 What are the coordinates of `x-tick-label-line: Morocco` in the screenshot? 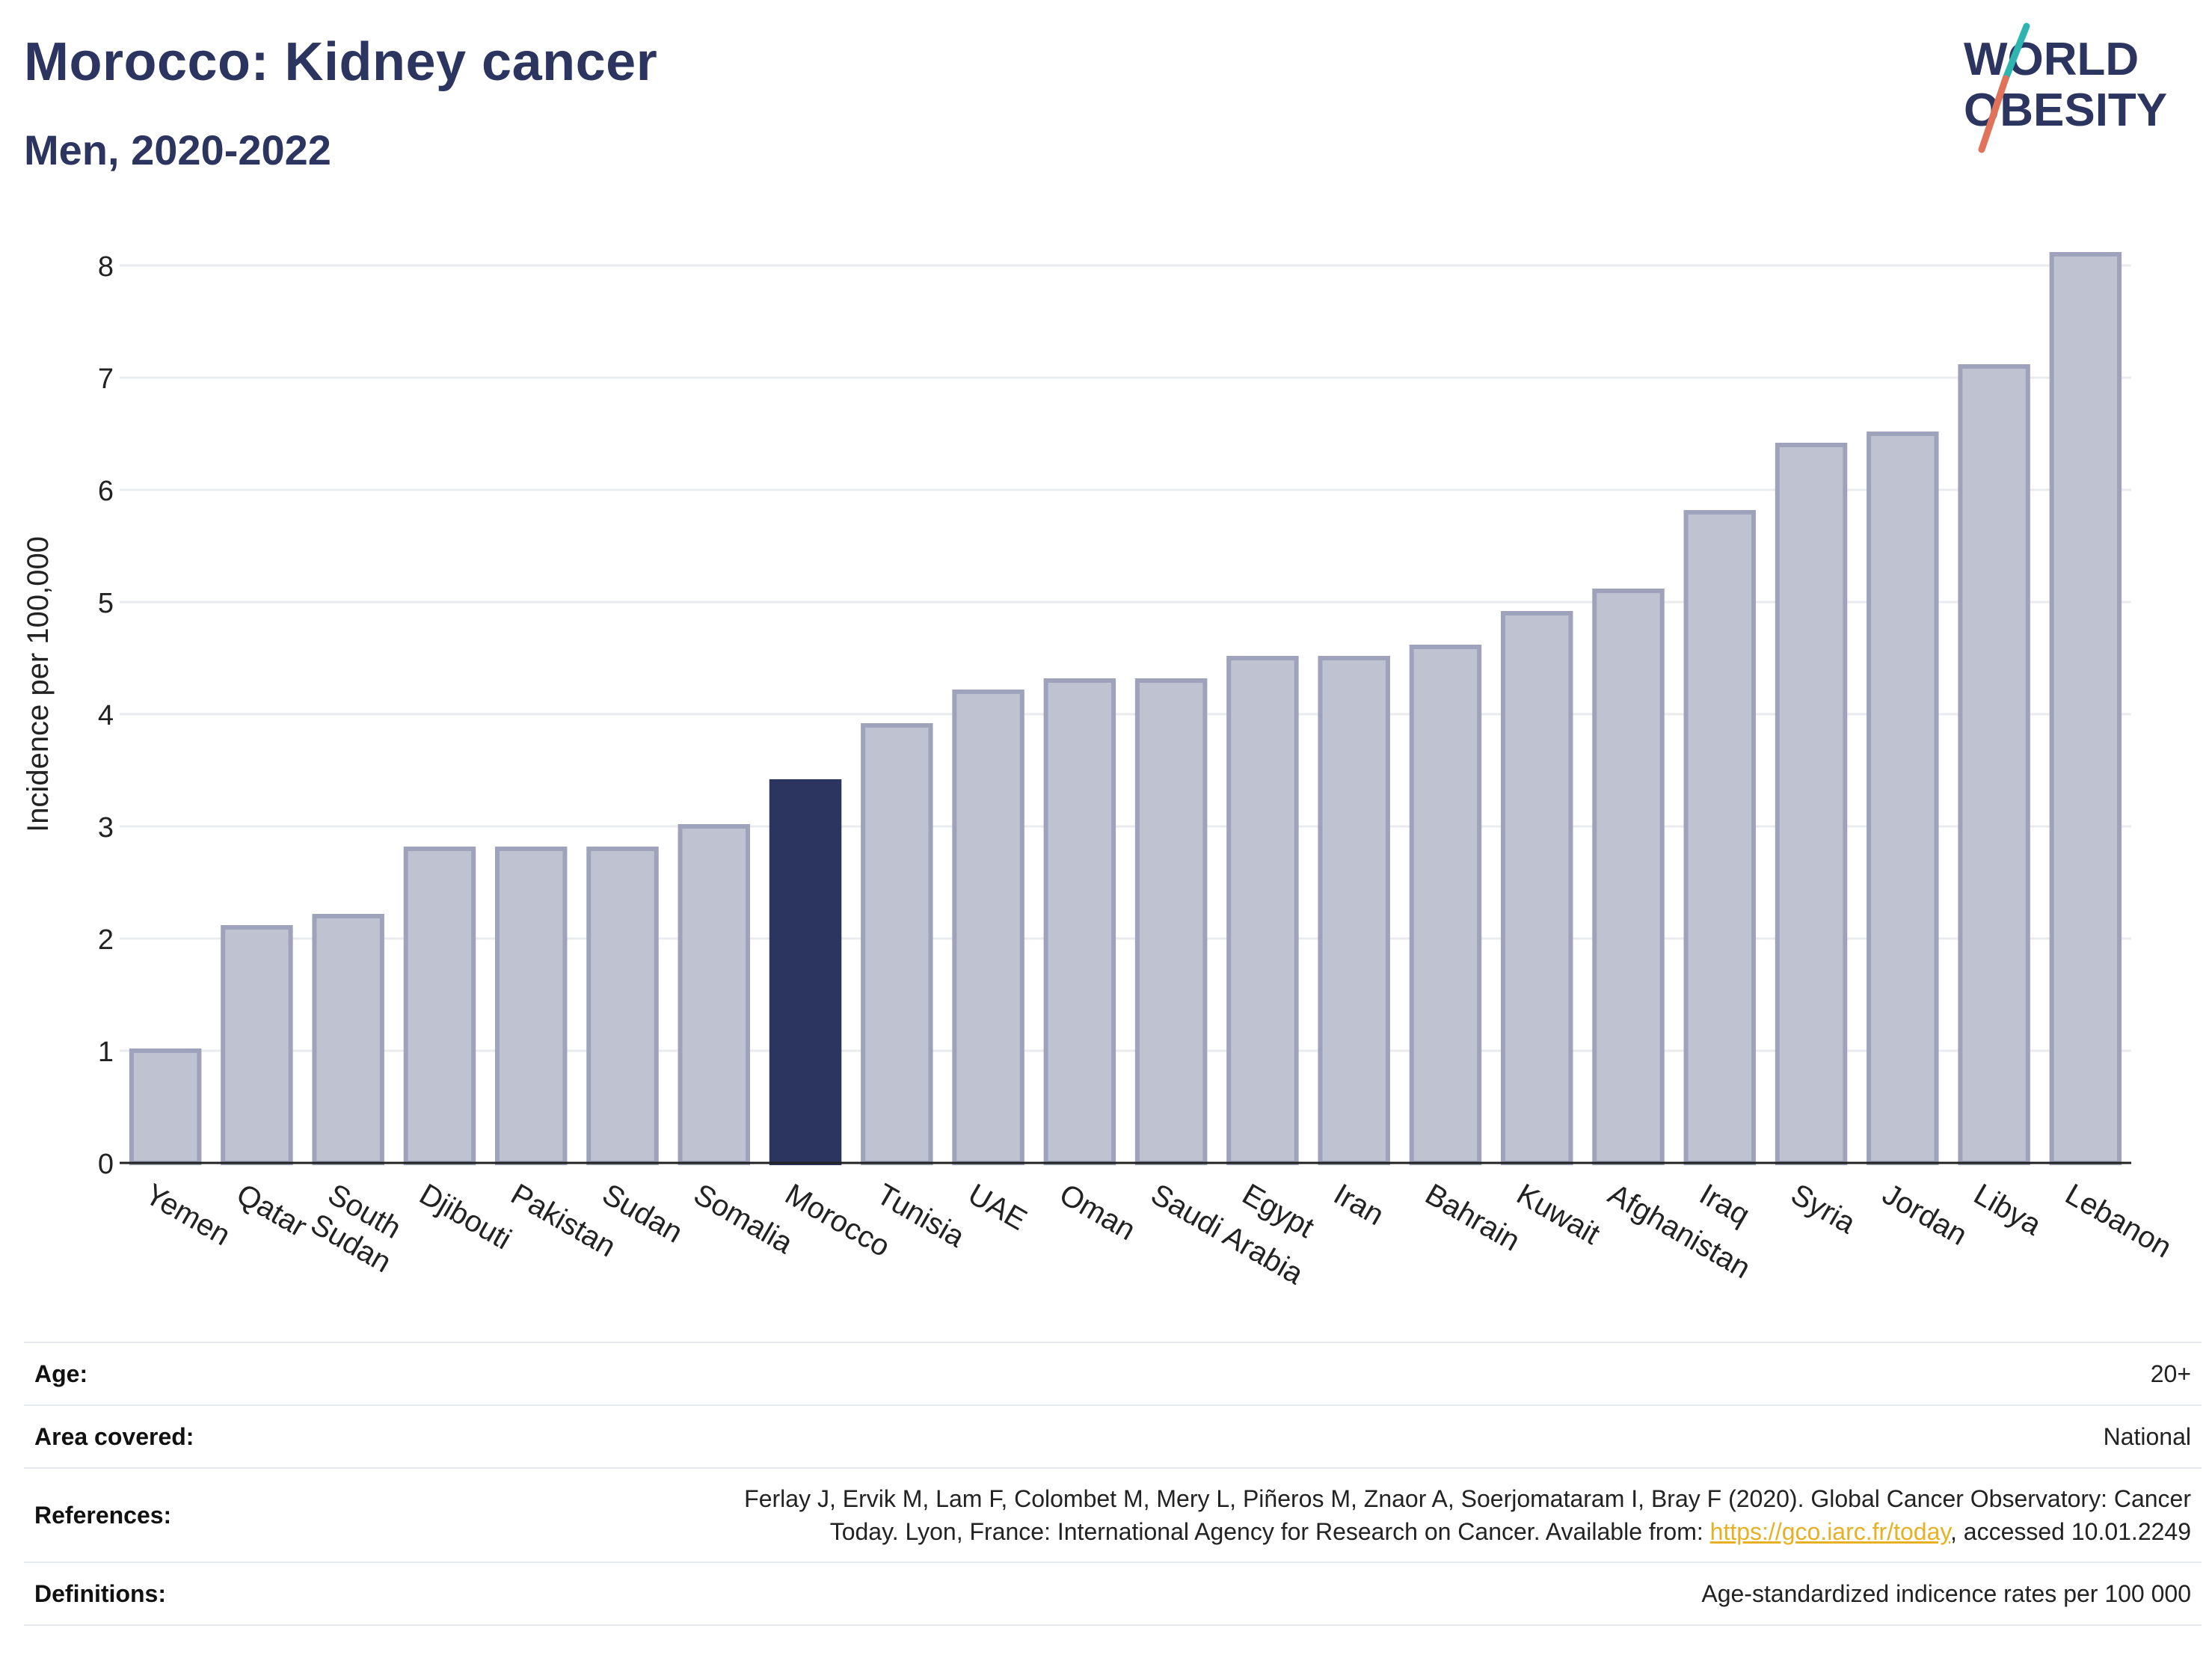 It's located at (838, 1221).